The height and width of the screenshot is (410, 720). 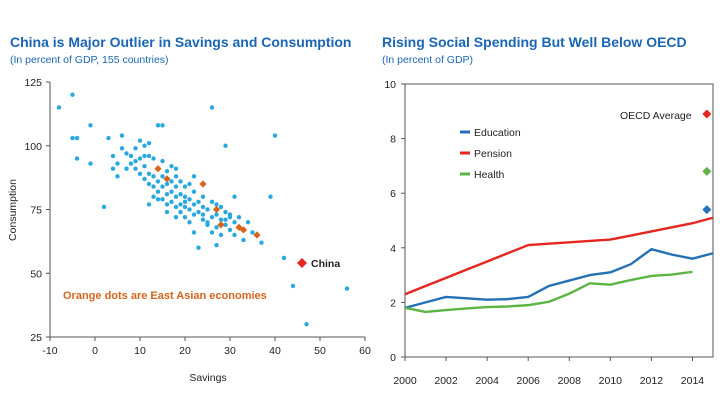 I want to click on x-tick-label: 2012, so click(x=652, y=381).